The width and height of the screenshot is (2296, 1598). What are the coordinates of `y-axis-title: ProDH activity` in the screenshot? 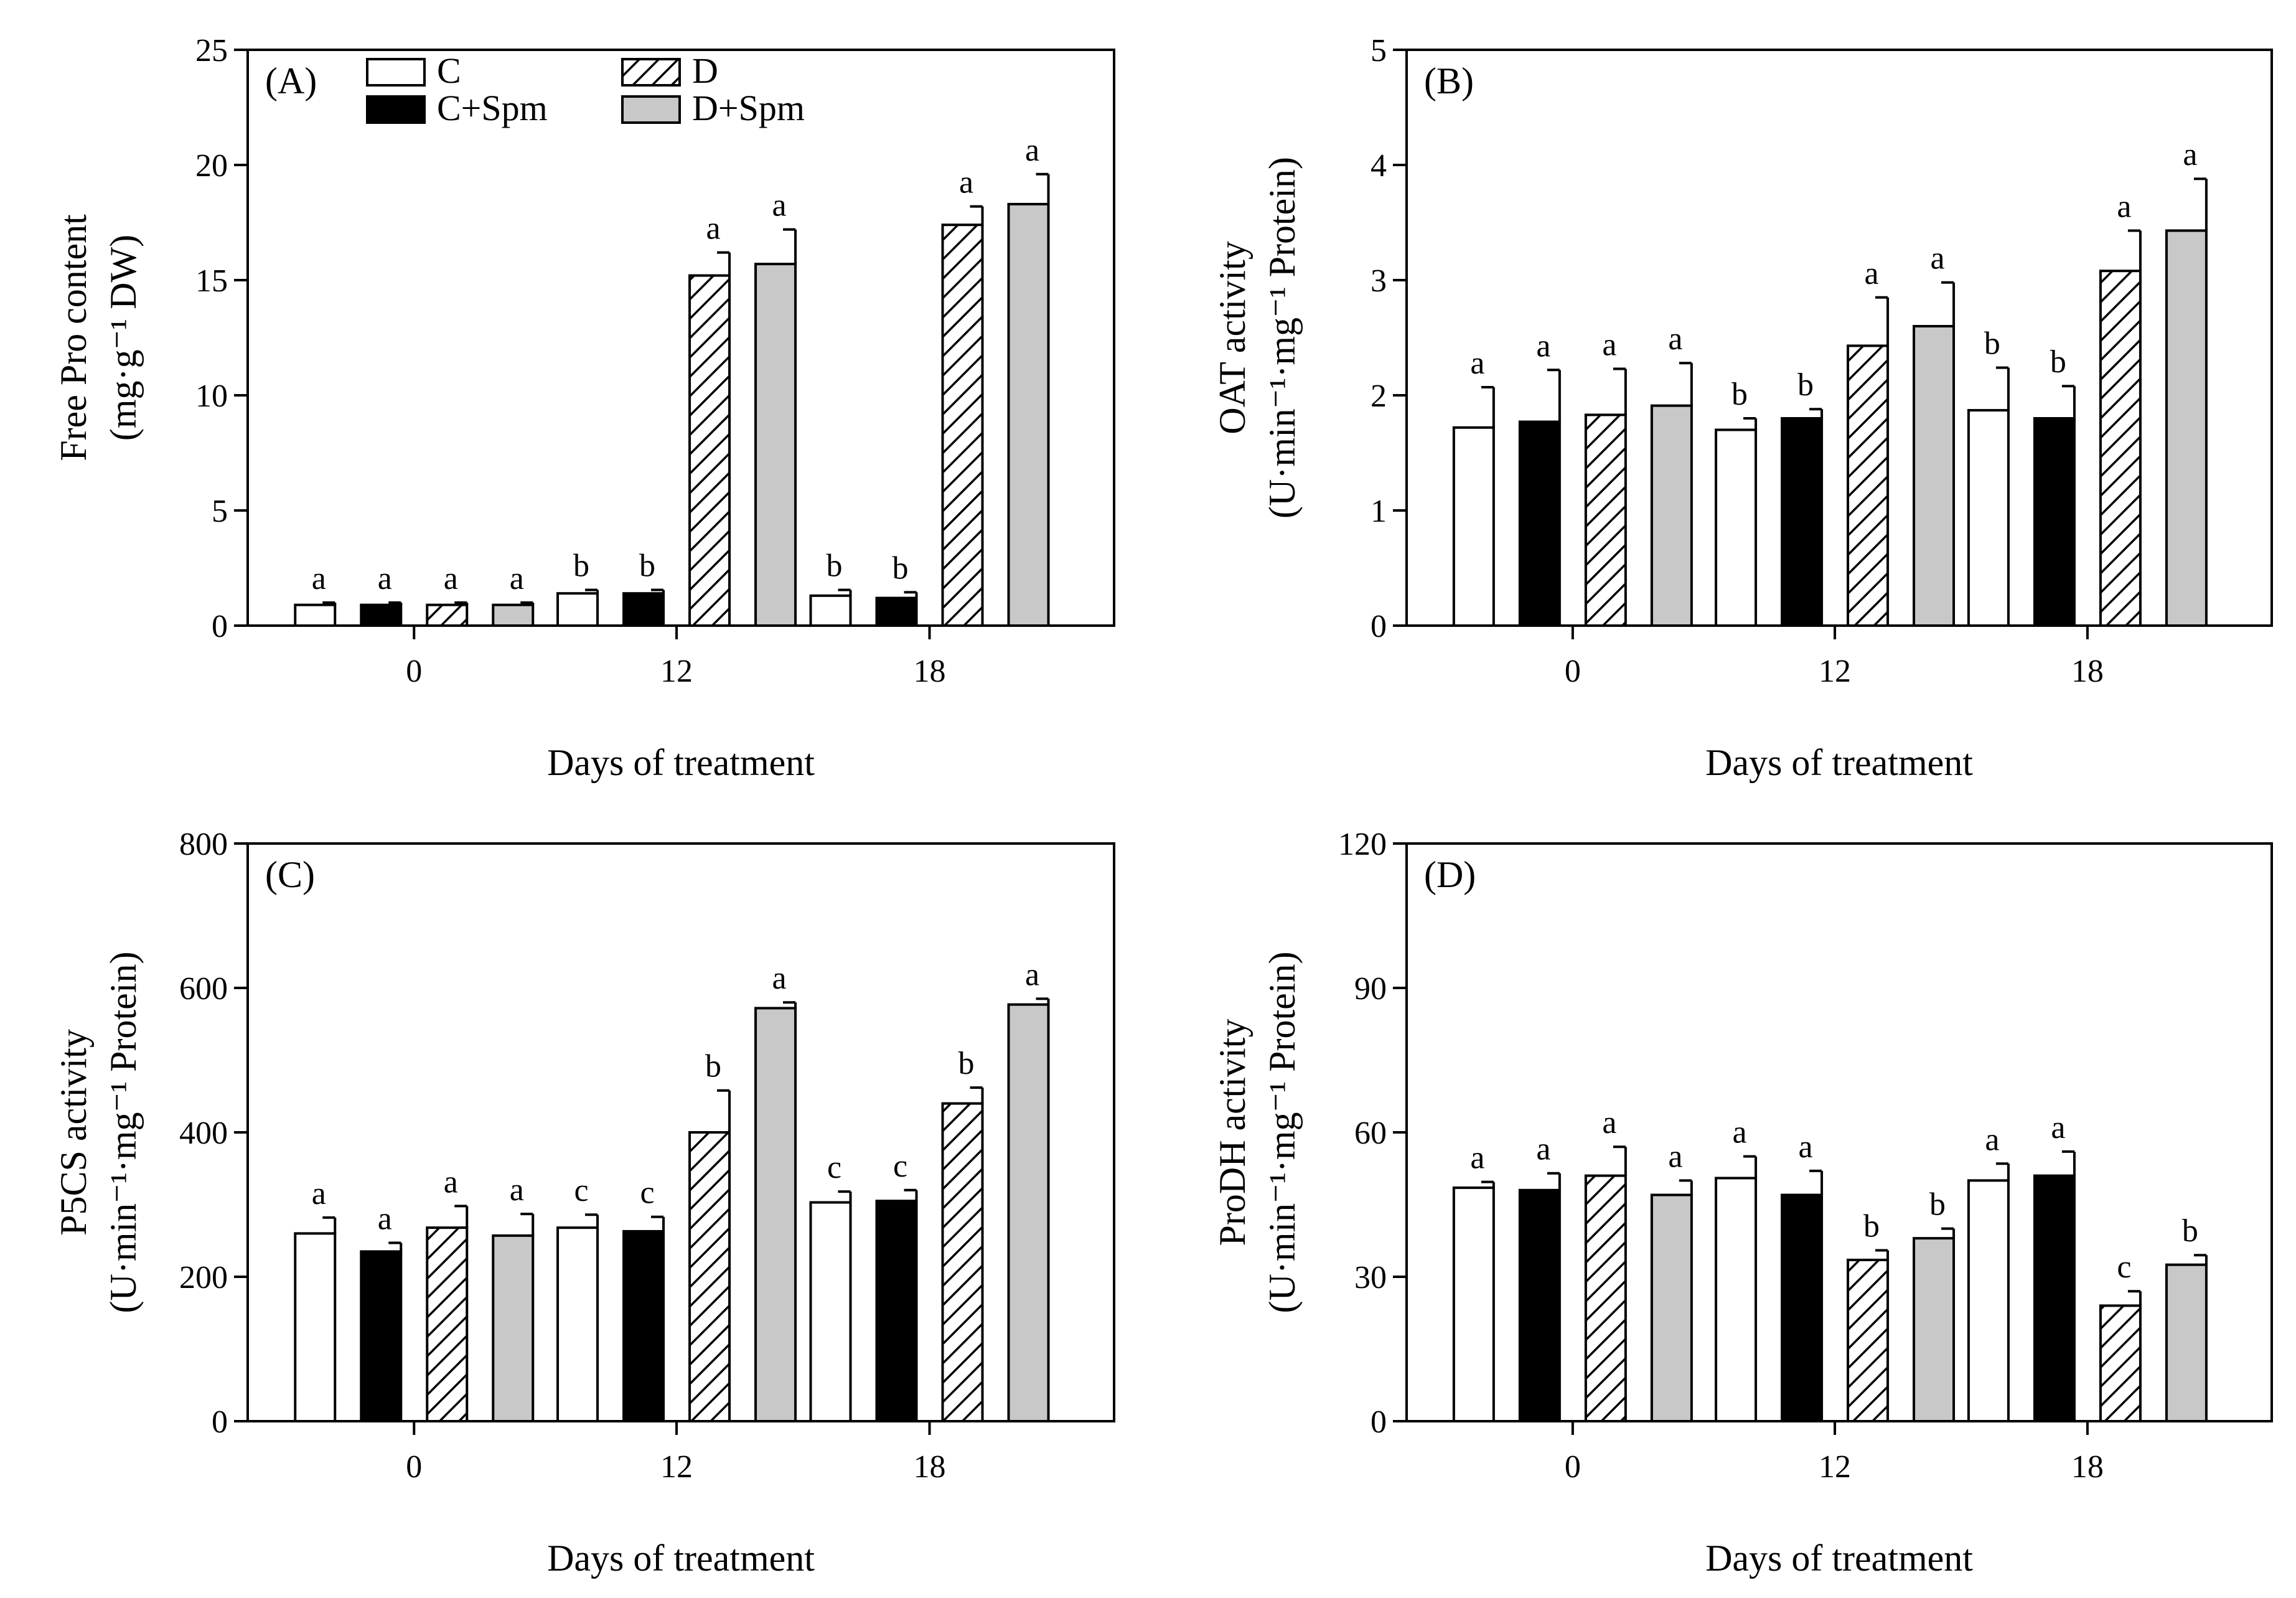 It's located at (1232, 1132).